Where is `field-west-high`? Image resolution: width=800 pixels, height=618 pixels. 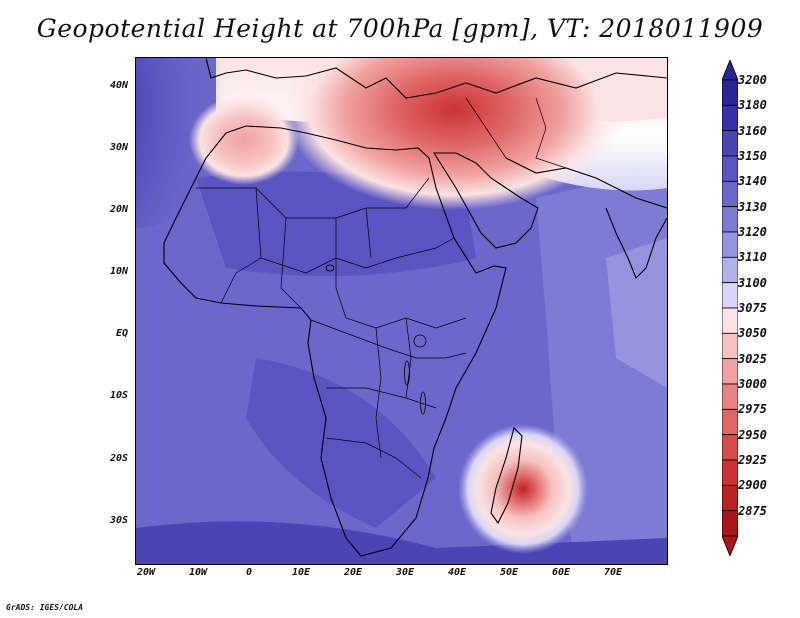 field-west-high is located at coordinates (181, 143).